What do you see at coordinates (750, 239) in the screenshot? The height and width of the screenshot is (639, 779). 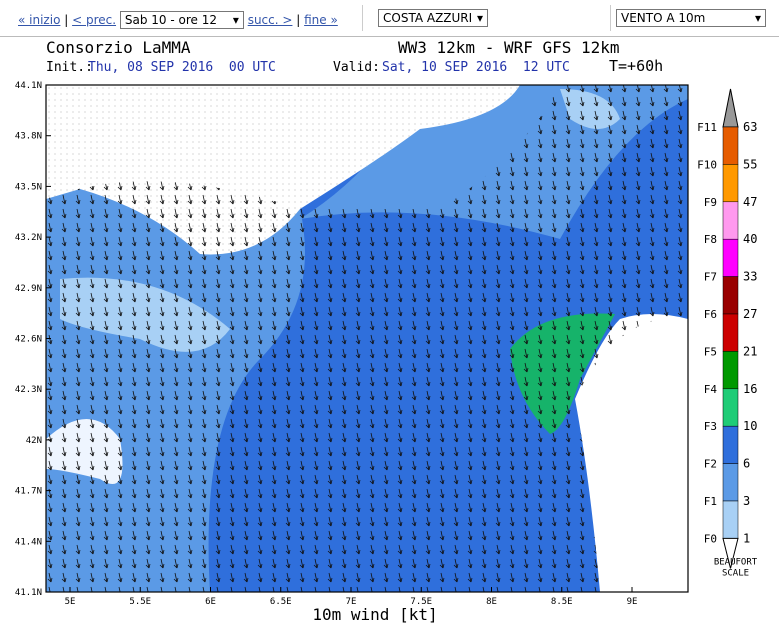 I see `knots-label: 40` at bounding box center [750, 239].